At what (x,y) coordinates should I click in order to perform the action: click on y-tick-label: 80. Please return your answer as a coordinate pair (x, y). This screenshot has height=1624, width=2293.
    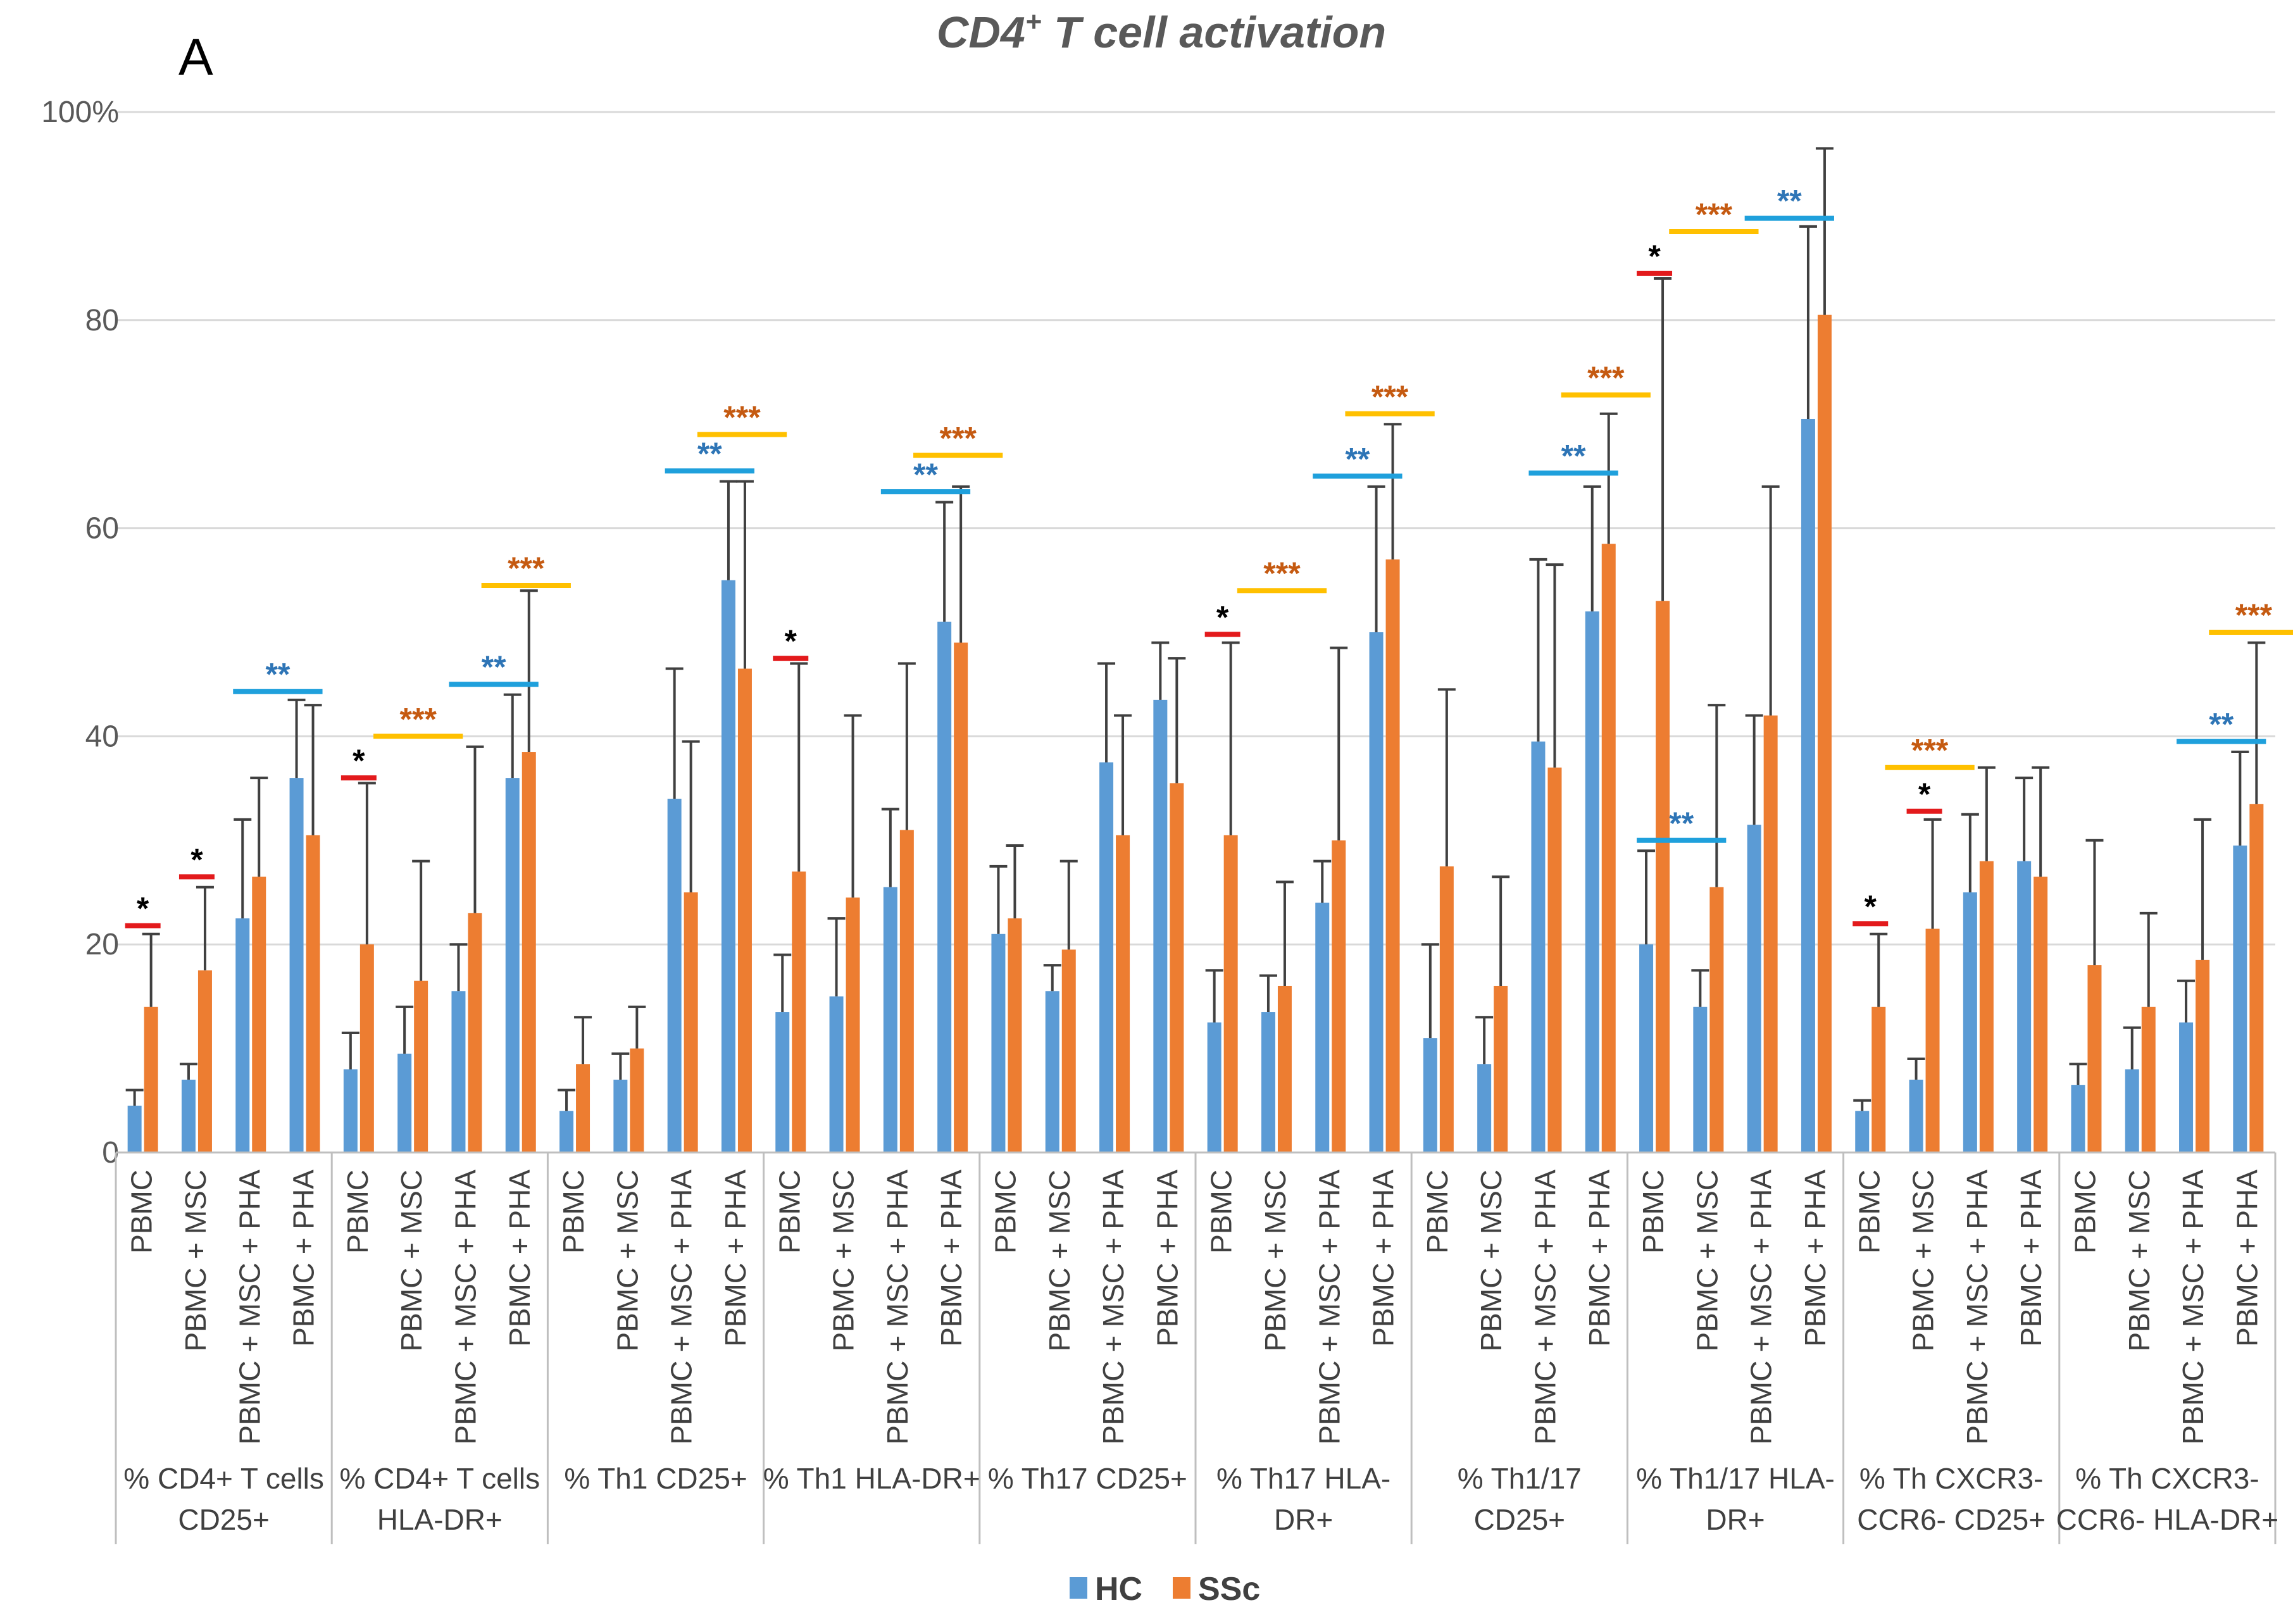
    Looking at the image, I should click on (102, 320).